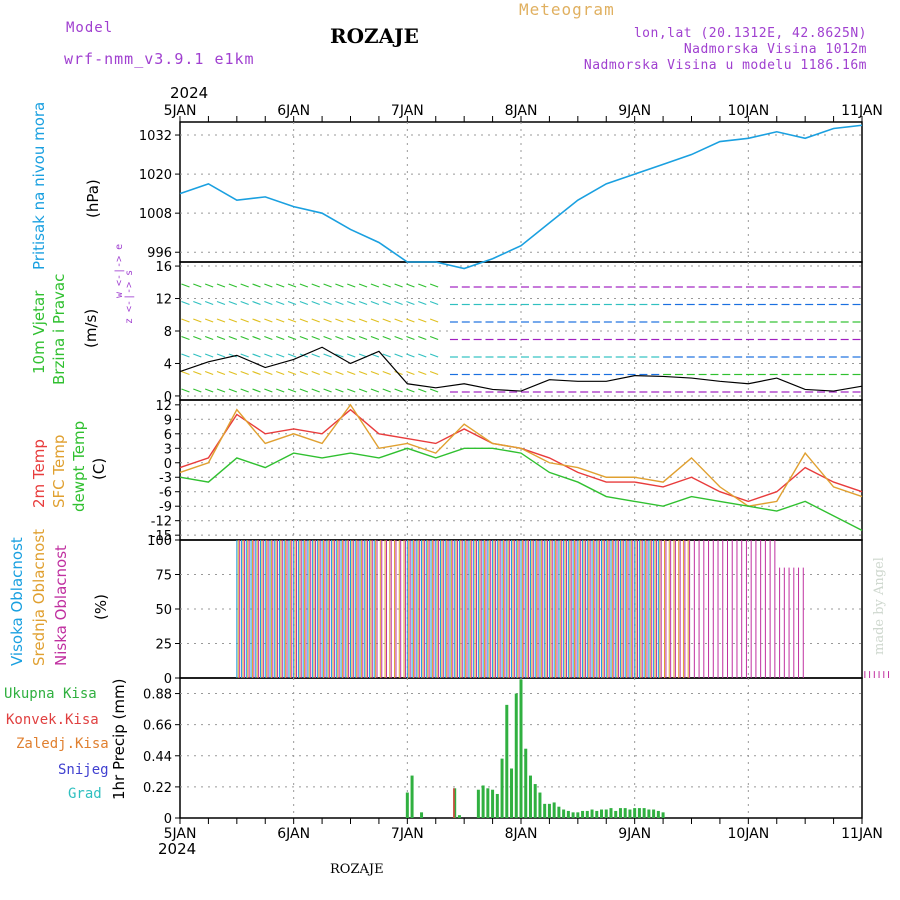 The height and width of the screenshot is (900, 900). What do you see at coordinates (163, 300) in the screenshot?
I see `wind-ytick-label: 12` at bounding box center [163, 300].